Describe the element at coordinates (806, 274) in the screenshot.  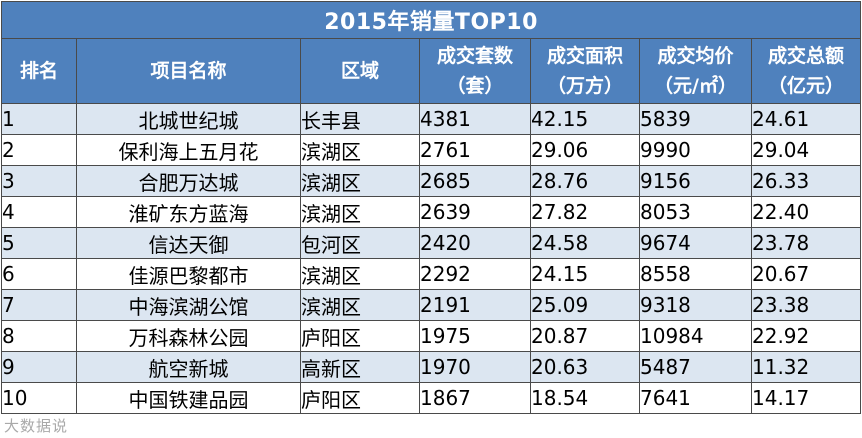
I see `total-amount-cell: 20.67` at that location.